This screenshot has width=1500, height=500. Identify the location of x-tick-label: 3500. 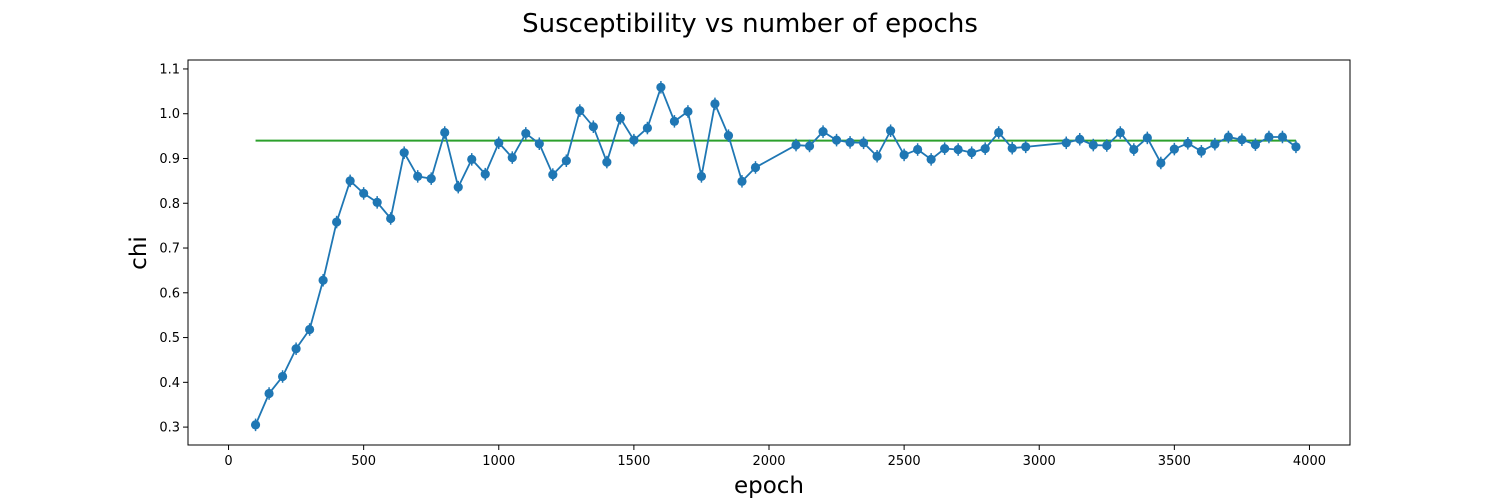
(1174, 461).